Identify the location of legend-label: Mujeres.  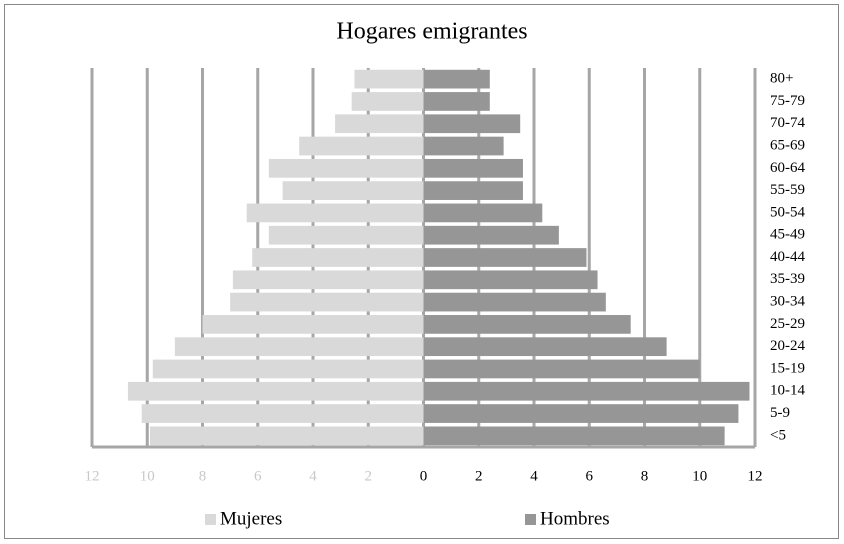
(251, 518).